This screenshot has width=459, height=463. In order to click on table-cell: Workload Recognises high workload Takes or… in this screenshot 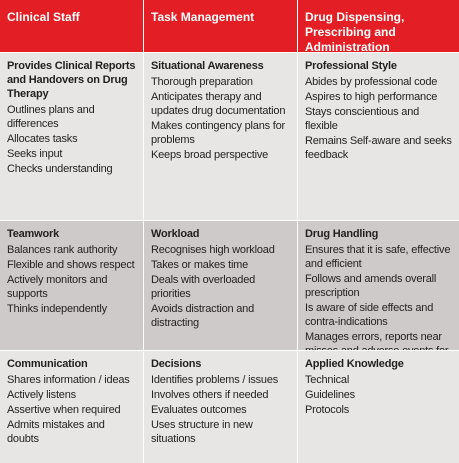, I will do `click(220, 285)`.